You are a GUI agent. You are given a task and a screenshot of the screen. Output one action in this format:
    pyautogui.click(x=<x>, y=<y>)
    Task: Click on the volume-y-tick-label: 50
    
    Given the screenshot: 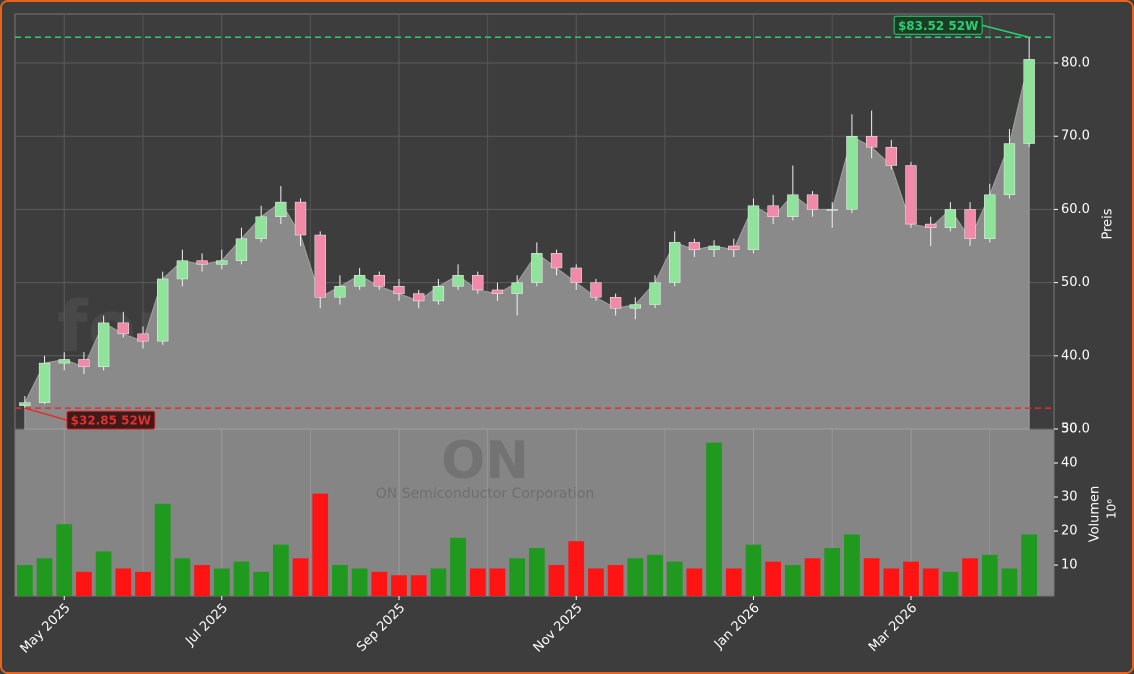 What is the action you would take?
    pyautogui.click(x=1069, y=429)
    